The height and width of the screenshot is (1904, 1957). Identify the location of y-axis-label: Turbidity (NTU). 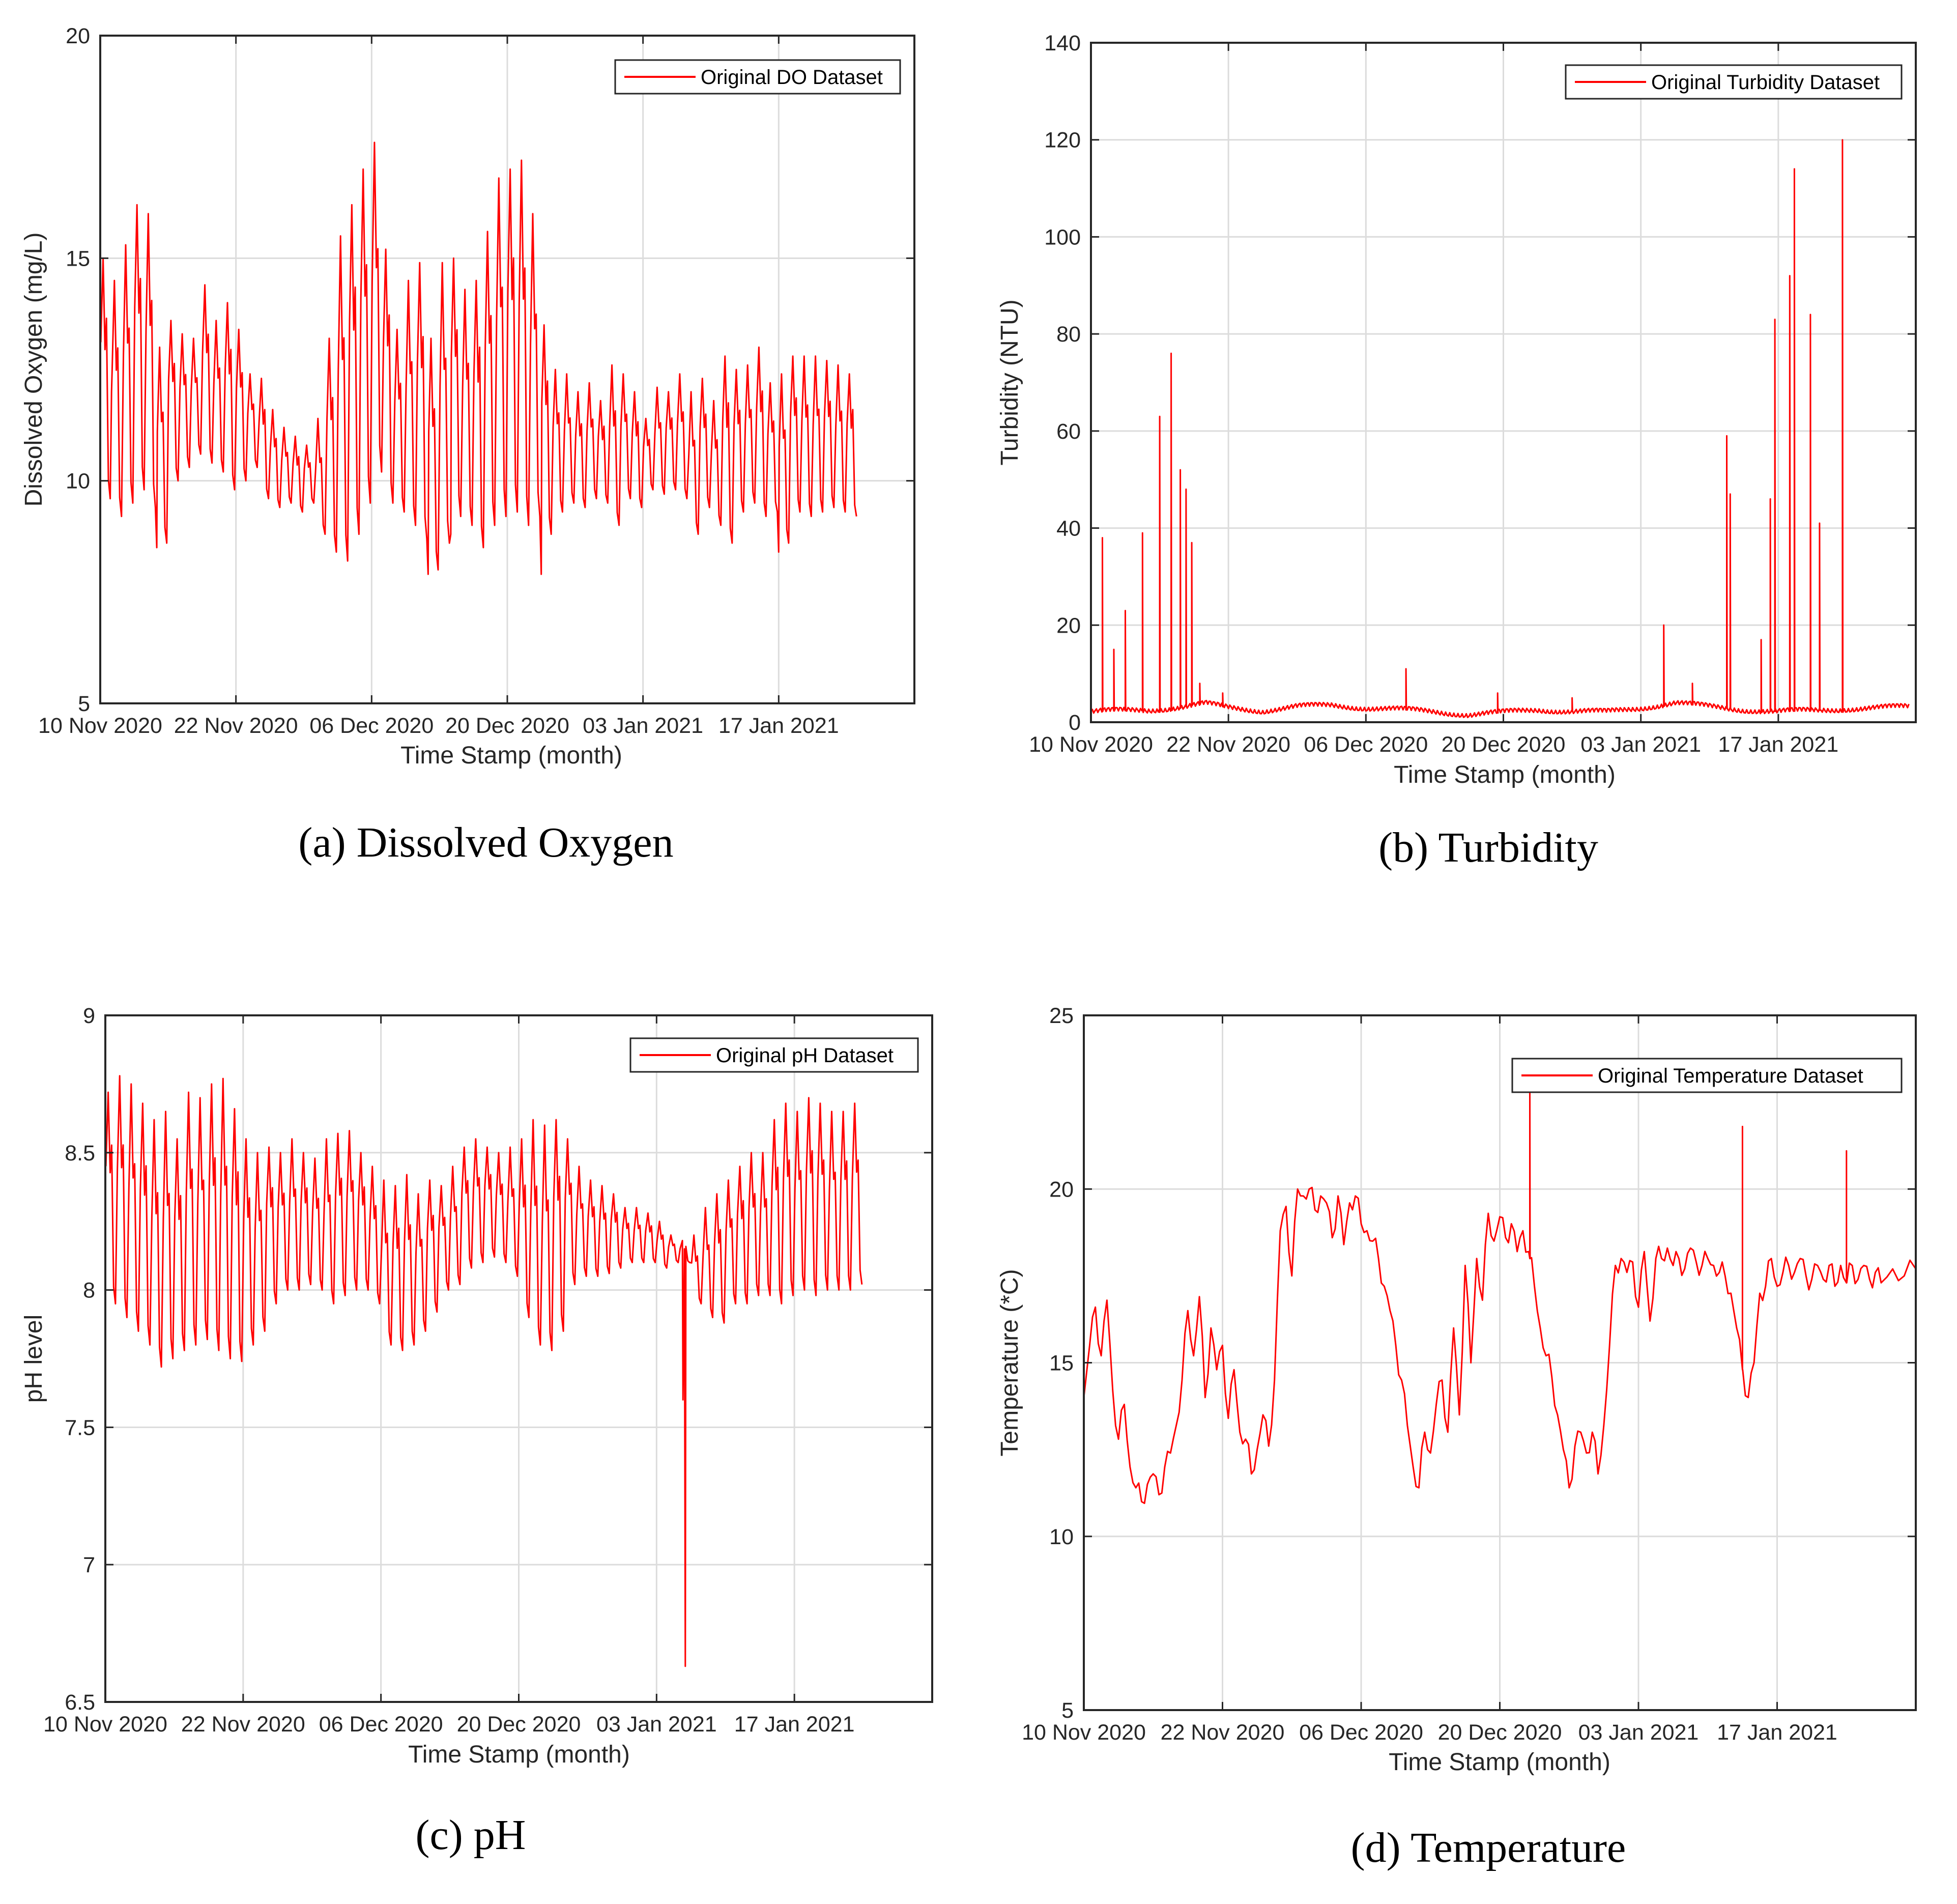
(1009, 382).